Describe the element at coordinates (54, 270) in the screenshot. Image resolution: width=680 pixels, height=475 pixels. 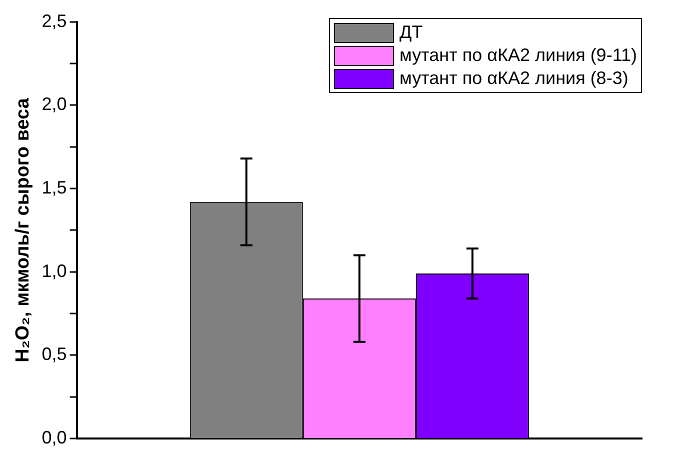
I see `y-tick-label: 1,0` at that location.